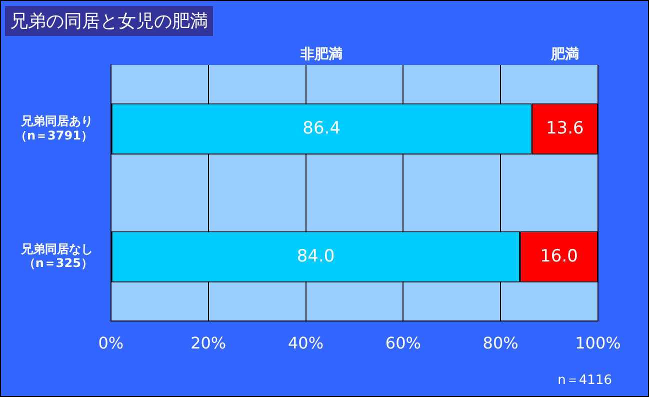 This screenshot has width=649, height=397. Describe the element at coordinates (321, 54) in the screenshot. I see `text: 非肥満` at that location.